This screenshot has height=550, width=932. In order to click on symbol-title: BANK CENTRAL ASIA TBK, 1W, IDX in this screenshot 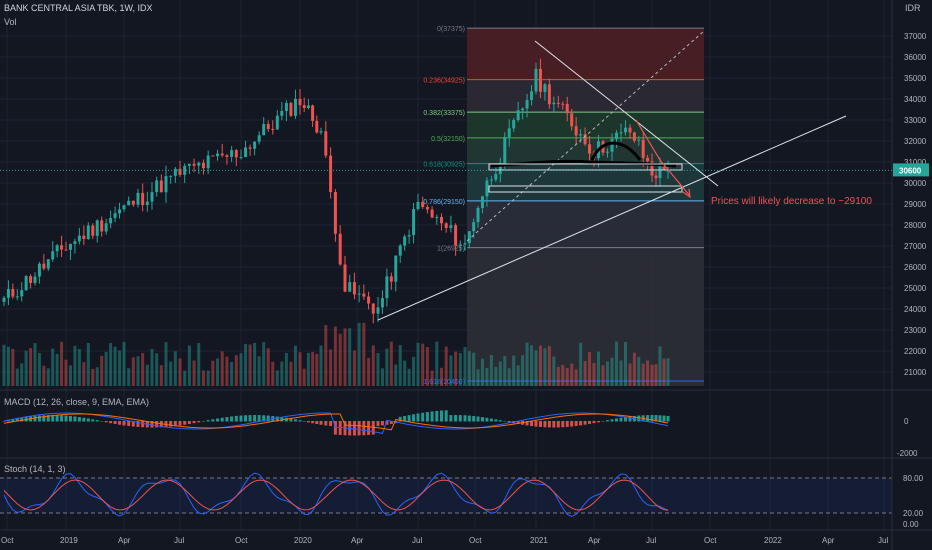, I will do `click(78, 8)`.